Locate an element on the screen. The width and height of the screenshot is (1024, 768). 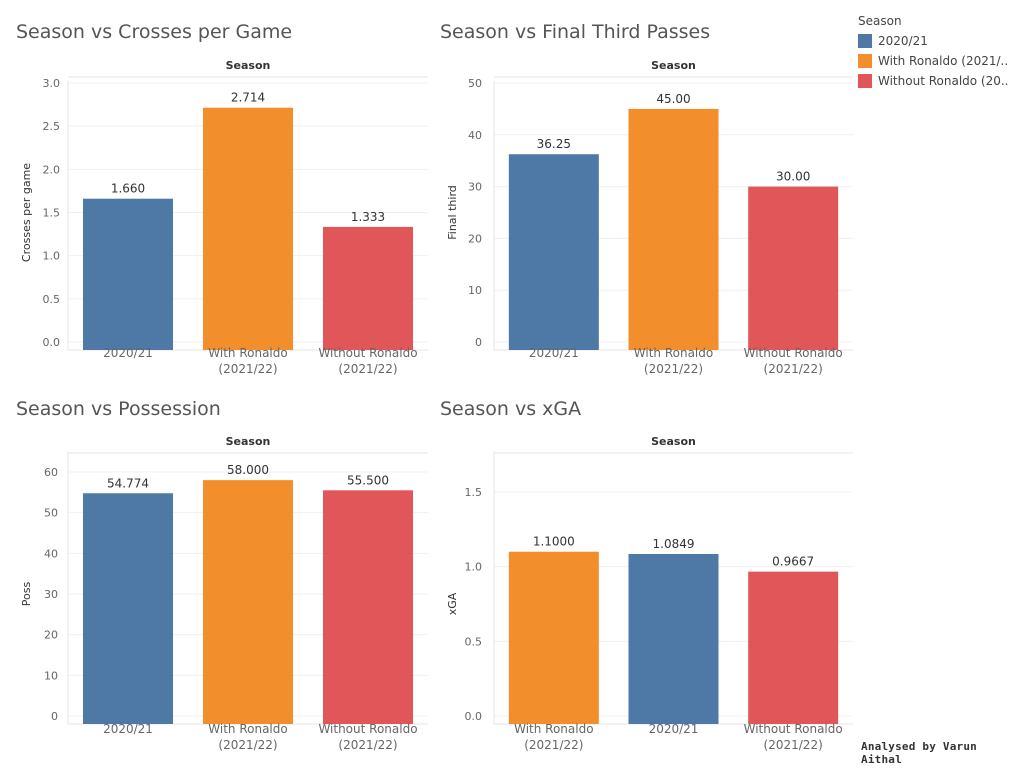
y-tick-label: 3.0 is located at coordinates (52, 83).